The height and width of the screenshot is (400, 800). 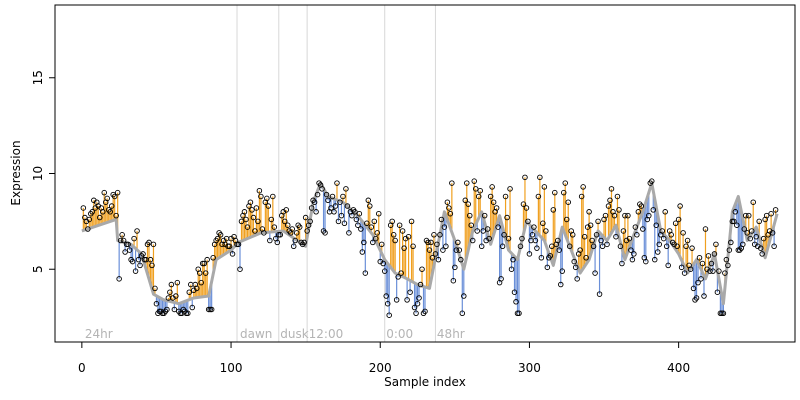 What do you see at coordinates (380, 368) in the screenshot?
I see `x-tick-label: 200` at bounding box center [380, 368].